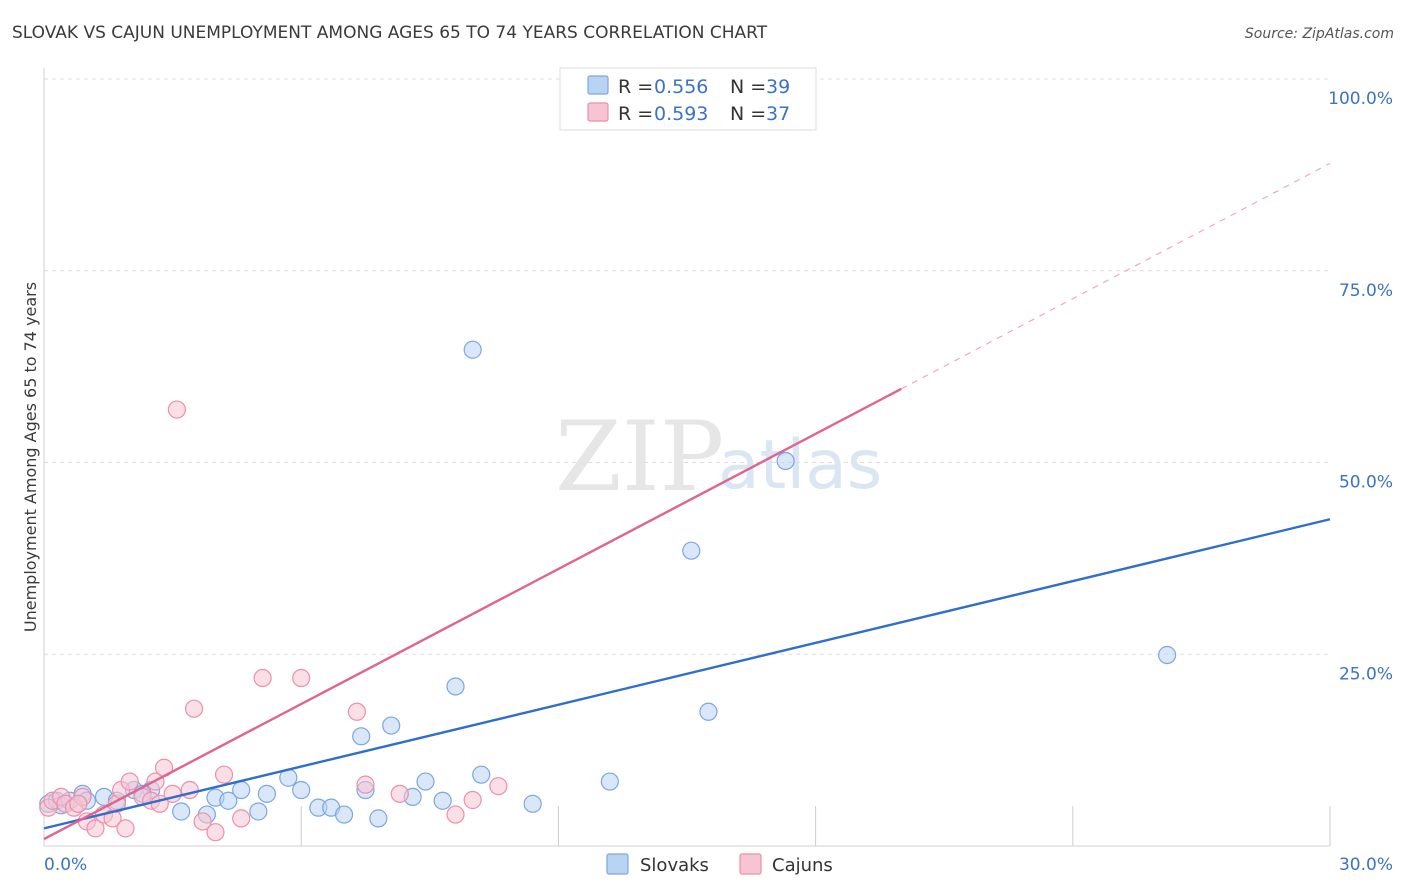 The image size is (1406, 892). What do you see at coordinates (1116, 276) in the screenshot?
I see `trend-line-cajuns-extension` at bounding box center [1116, 276].